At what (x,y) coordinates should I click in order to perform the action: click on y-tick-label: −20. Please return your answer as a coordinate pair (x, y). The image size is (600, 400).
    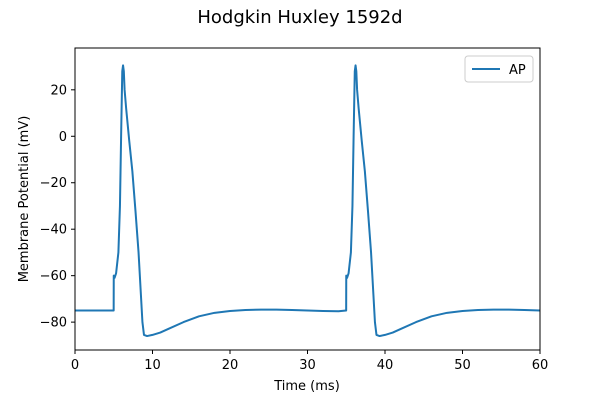
    Looking at the image, I should click on (53, 183).